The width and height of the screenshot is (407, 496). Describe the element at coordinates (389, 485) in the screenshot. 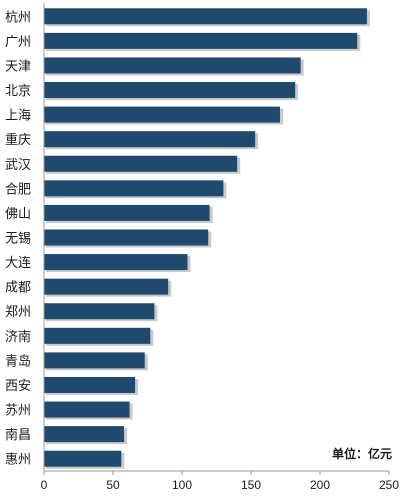

I see `x-tick-label: 250` at that location.